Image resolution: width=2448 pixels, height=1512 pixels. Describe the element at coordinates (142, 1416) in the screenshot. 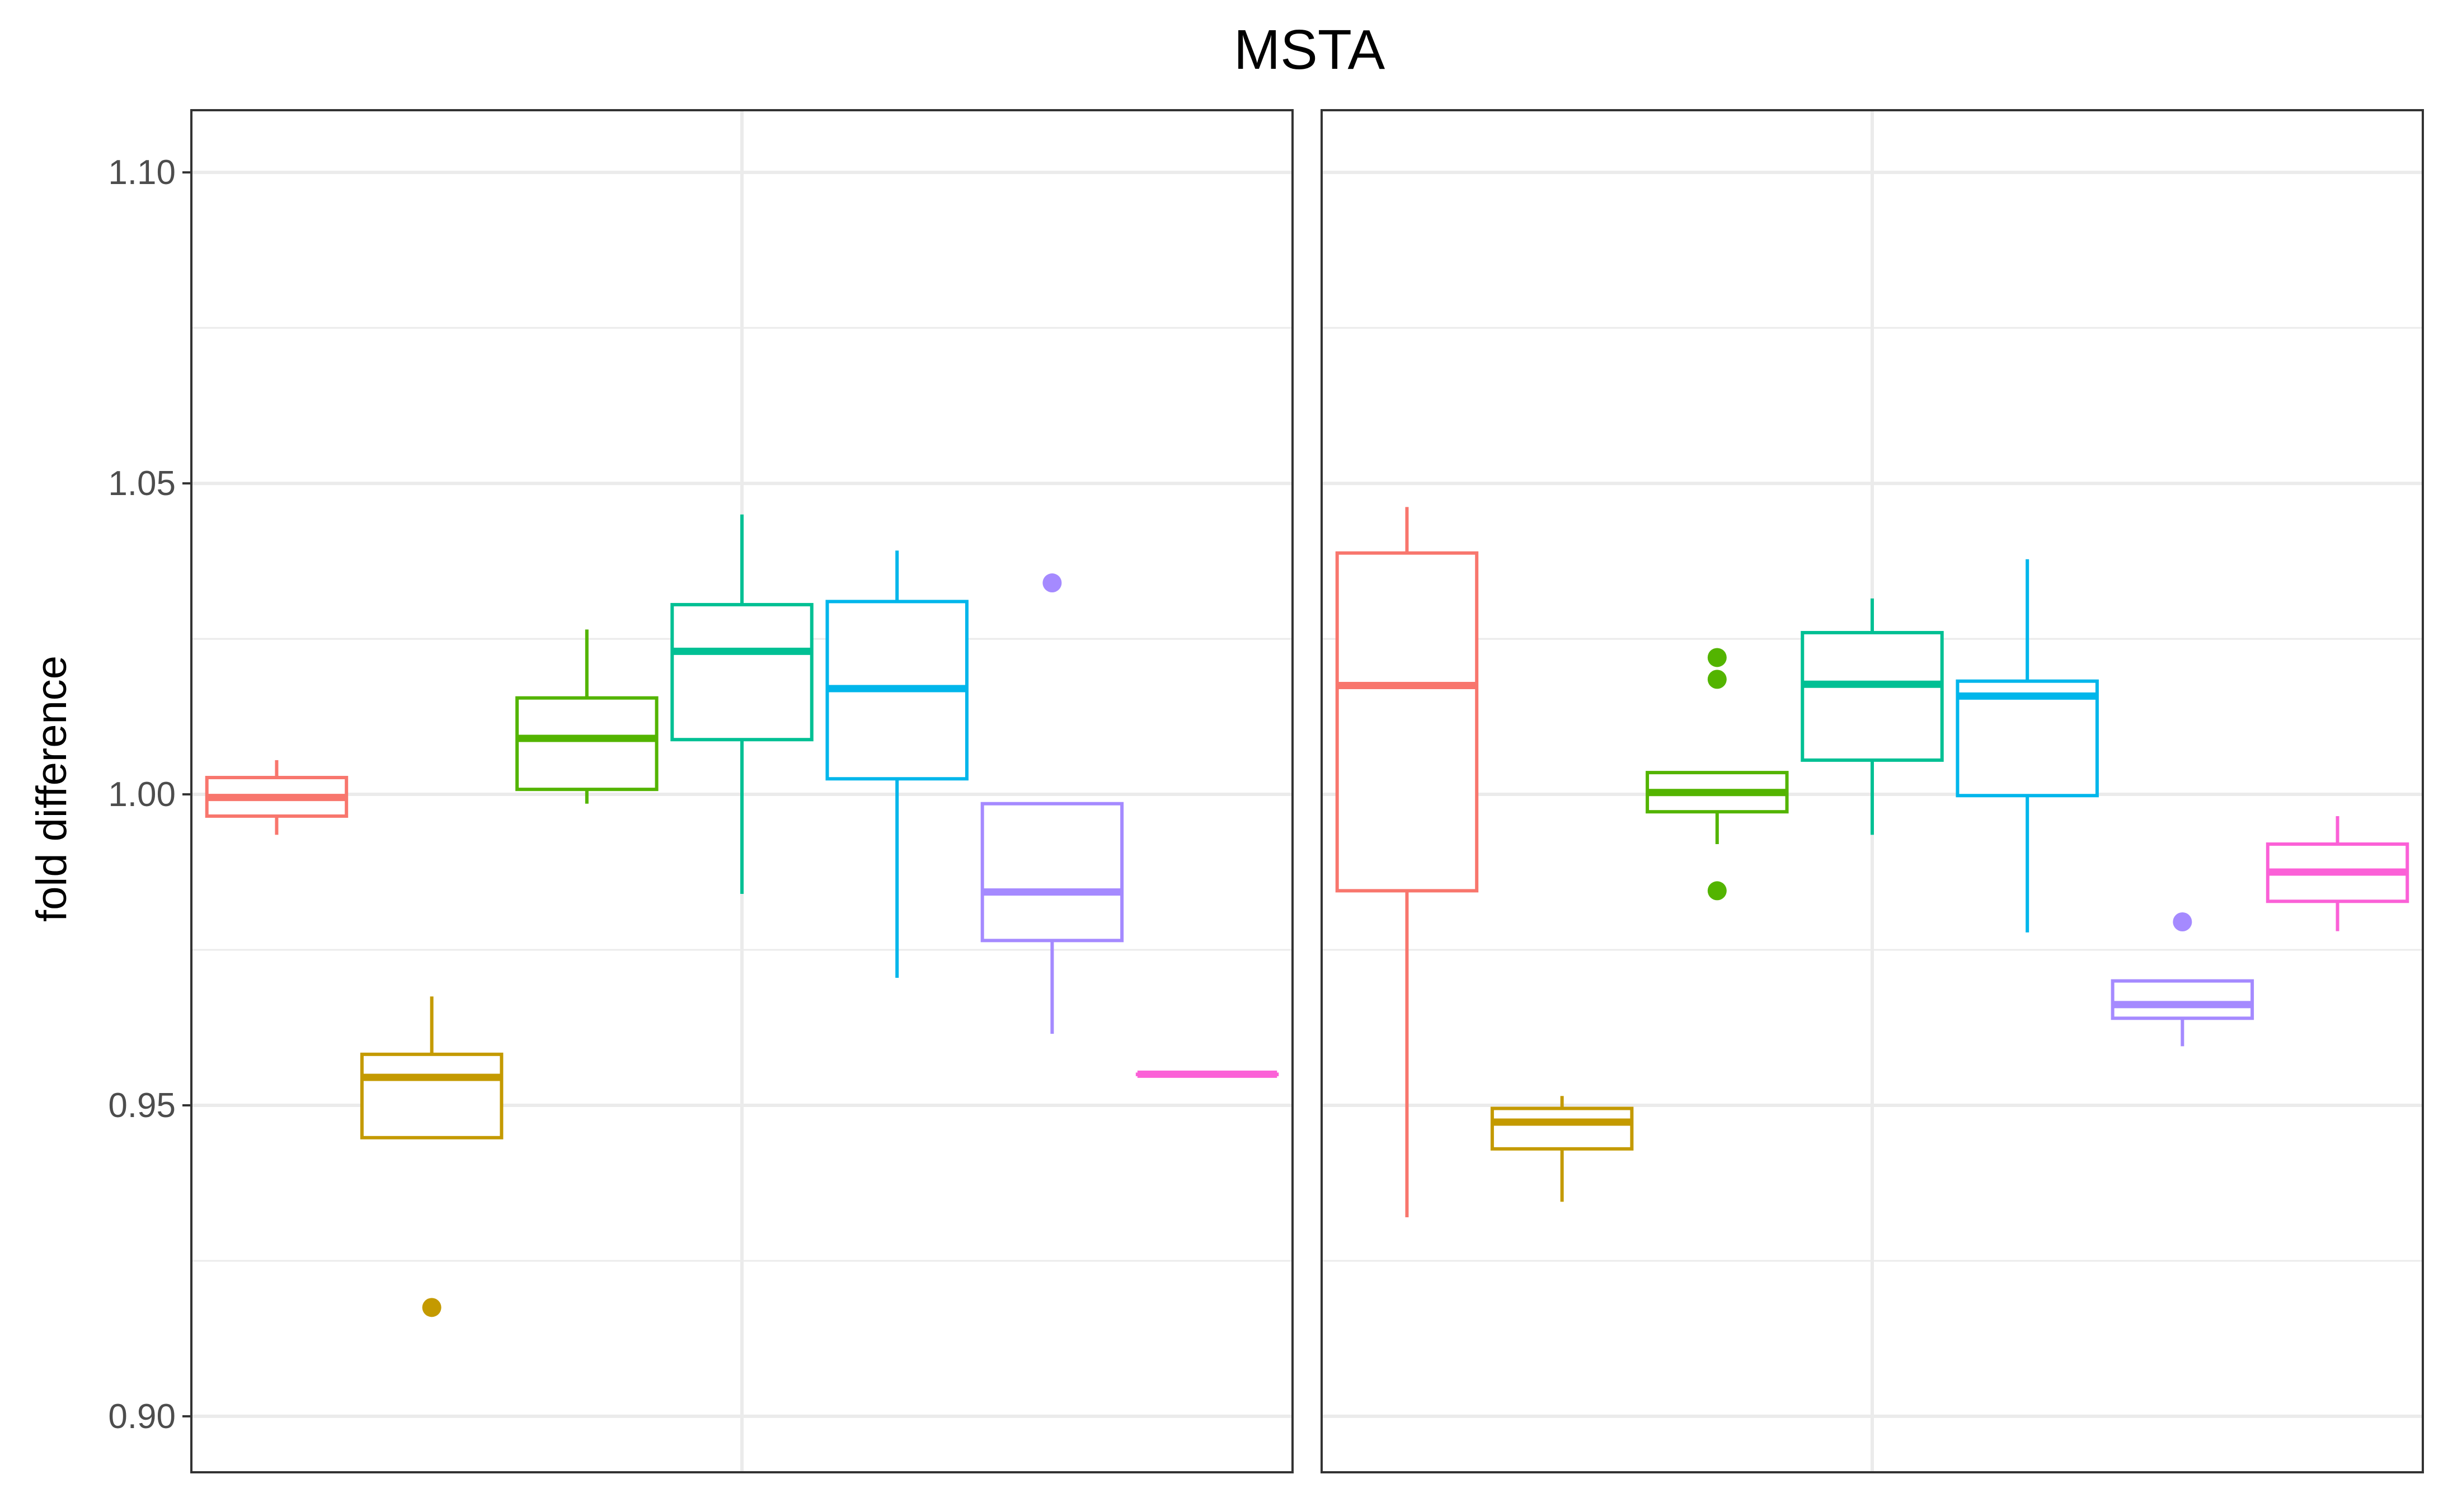

I see `y-tick-label: 0.90` at that location.